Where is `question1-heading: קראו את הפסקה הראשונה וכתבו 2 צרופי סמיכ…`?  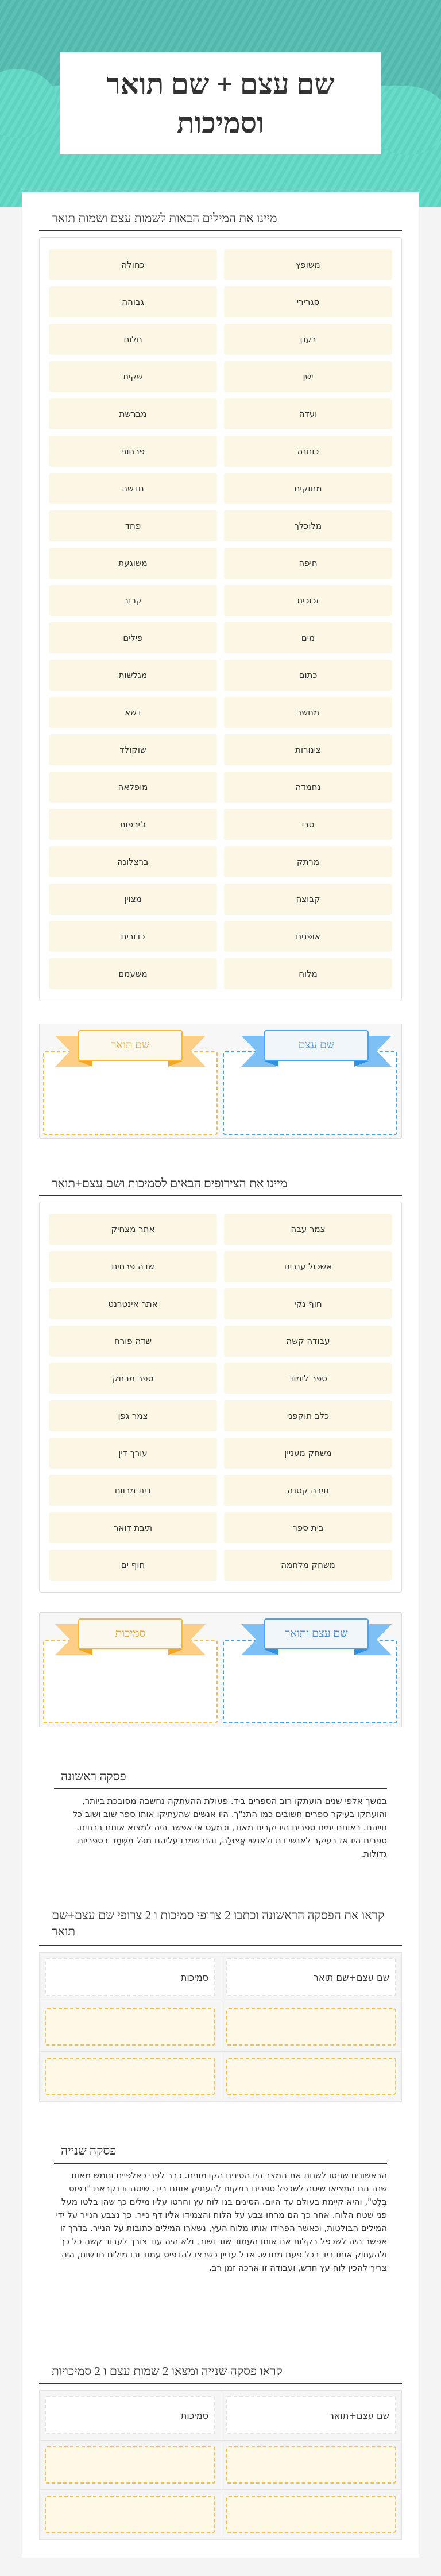
question1-heading: קראו את הפסקה הראשונה וכתבו 2 צרופי סמיכ… is located at coordinates (220, 1927).